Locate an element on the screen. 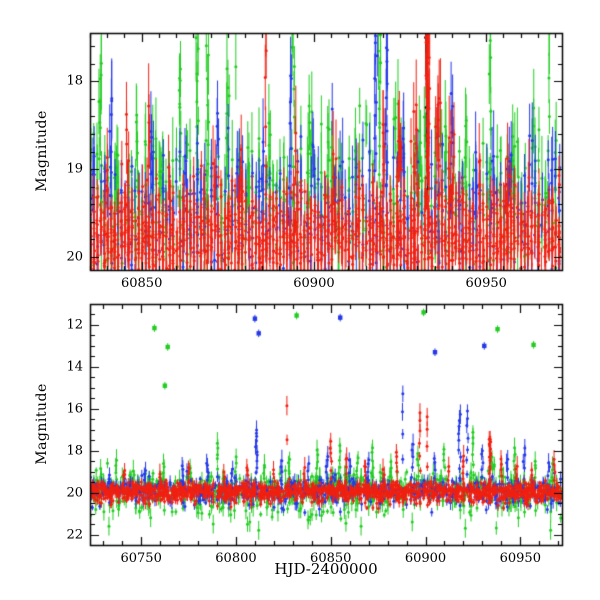 The width and height of the screenshot is (600, 600). x-axis-label: HJD-2400000 is located at coordinates (326, 569).